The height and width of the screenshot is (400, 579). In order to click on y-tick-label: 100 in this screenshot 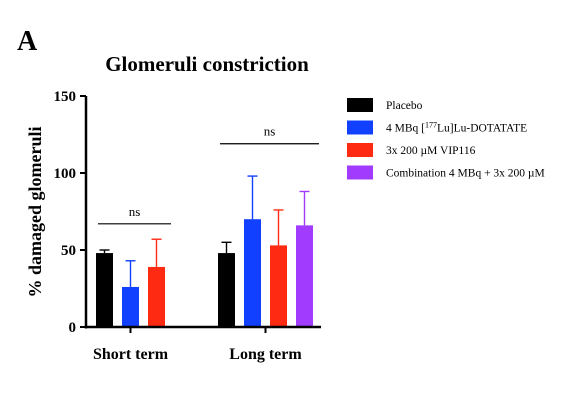, I will do `click(65, 174)`.